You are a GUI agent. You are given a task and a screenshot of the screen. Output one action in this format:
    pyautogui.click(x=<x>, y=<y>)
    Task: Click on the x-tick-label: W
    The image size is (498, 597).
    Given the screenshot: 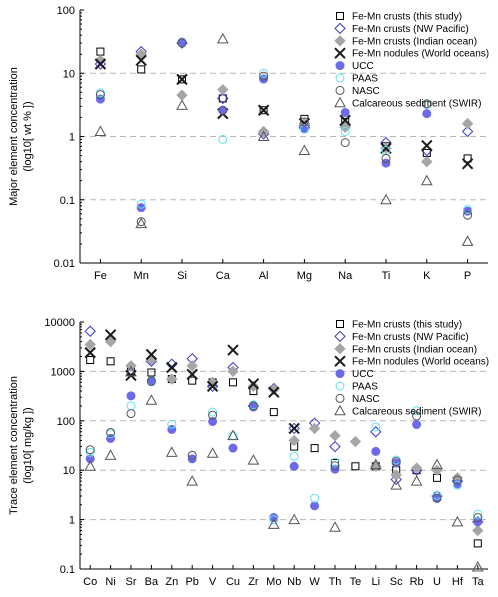 What is the action you would take?
    pyautogui.click(x=314, y=582)
    